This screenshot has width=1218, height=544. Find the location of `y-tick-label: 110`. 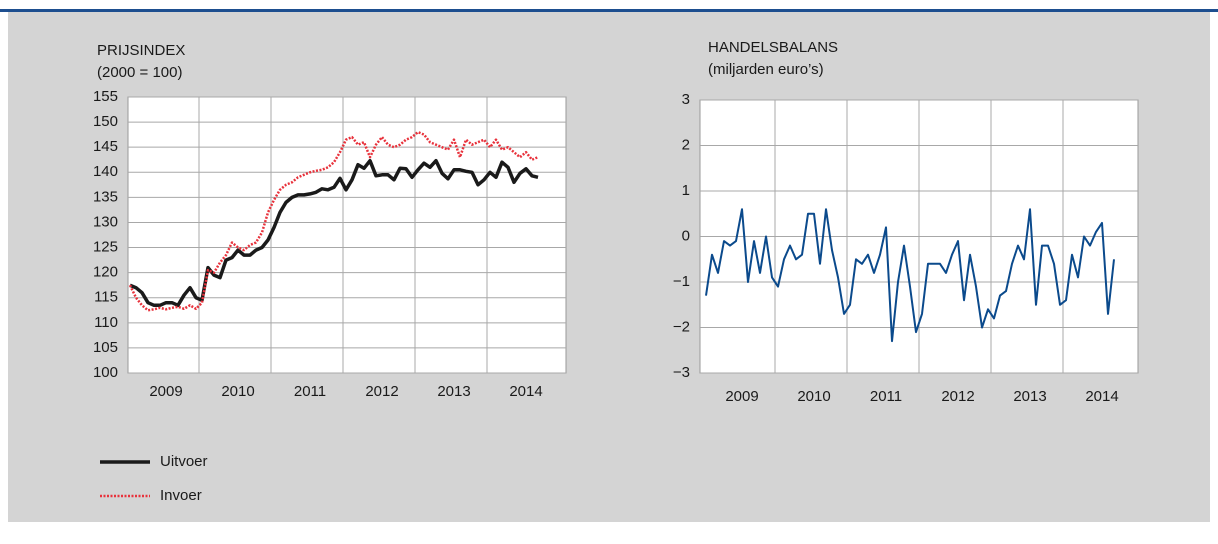

y-tick-label: 110 is located at coordinates (106, 322).